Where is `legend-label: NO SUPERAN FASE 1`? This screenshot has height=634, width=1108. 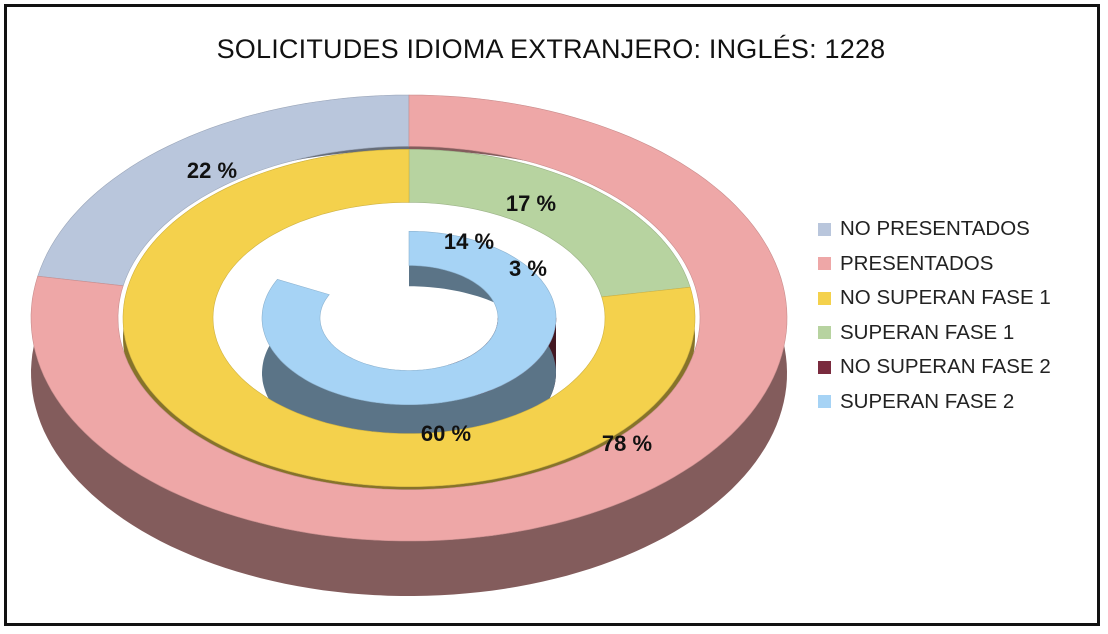 legend-label: NO SUPERAN FASE 1 is located at coordinates (945, 298).